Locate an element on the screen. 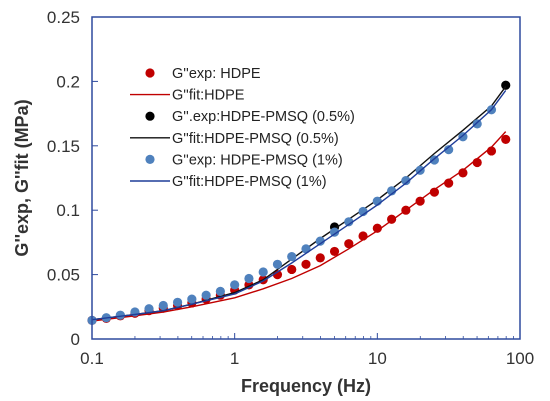 This screenshot has height=401, width=550. legend-item: G''.exp:HDPE-PMSQ (0.5%) is located at coordinates (250, 117).